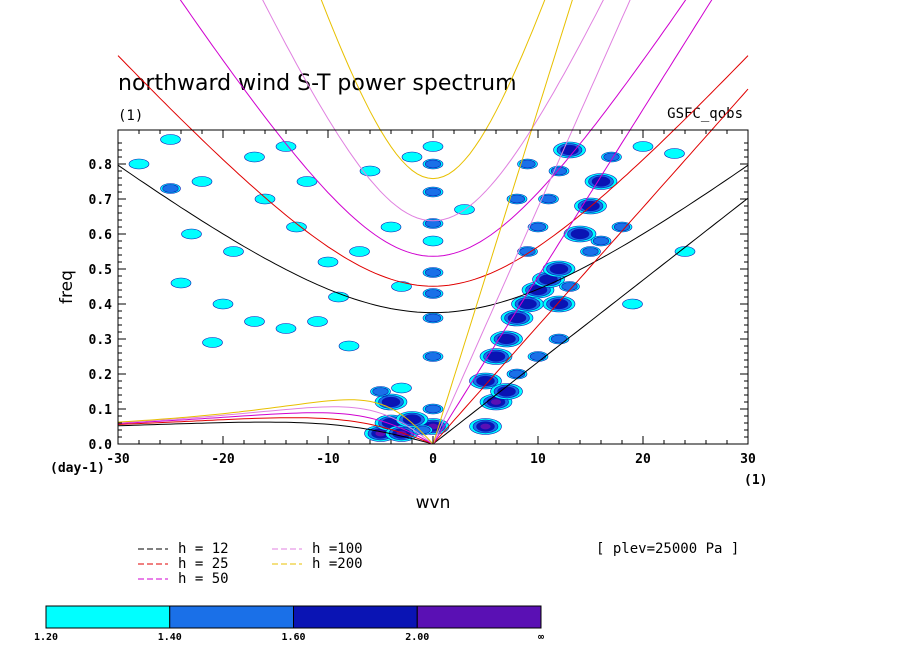 The height and width of the screenshot is (654, 904). I want to click on x-axis-label: wvn, so click(433, 503).